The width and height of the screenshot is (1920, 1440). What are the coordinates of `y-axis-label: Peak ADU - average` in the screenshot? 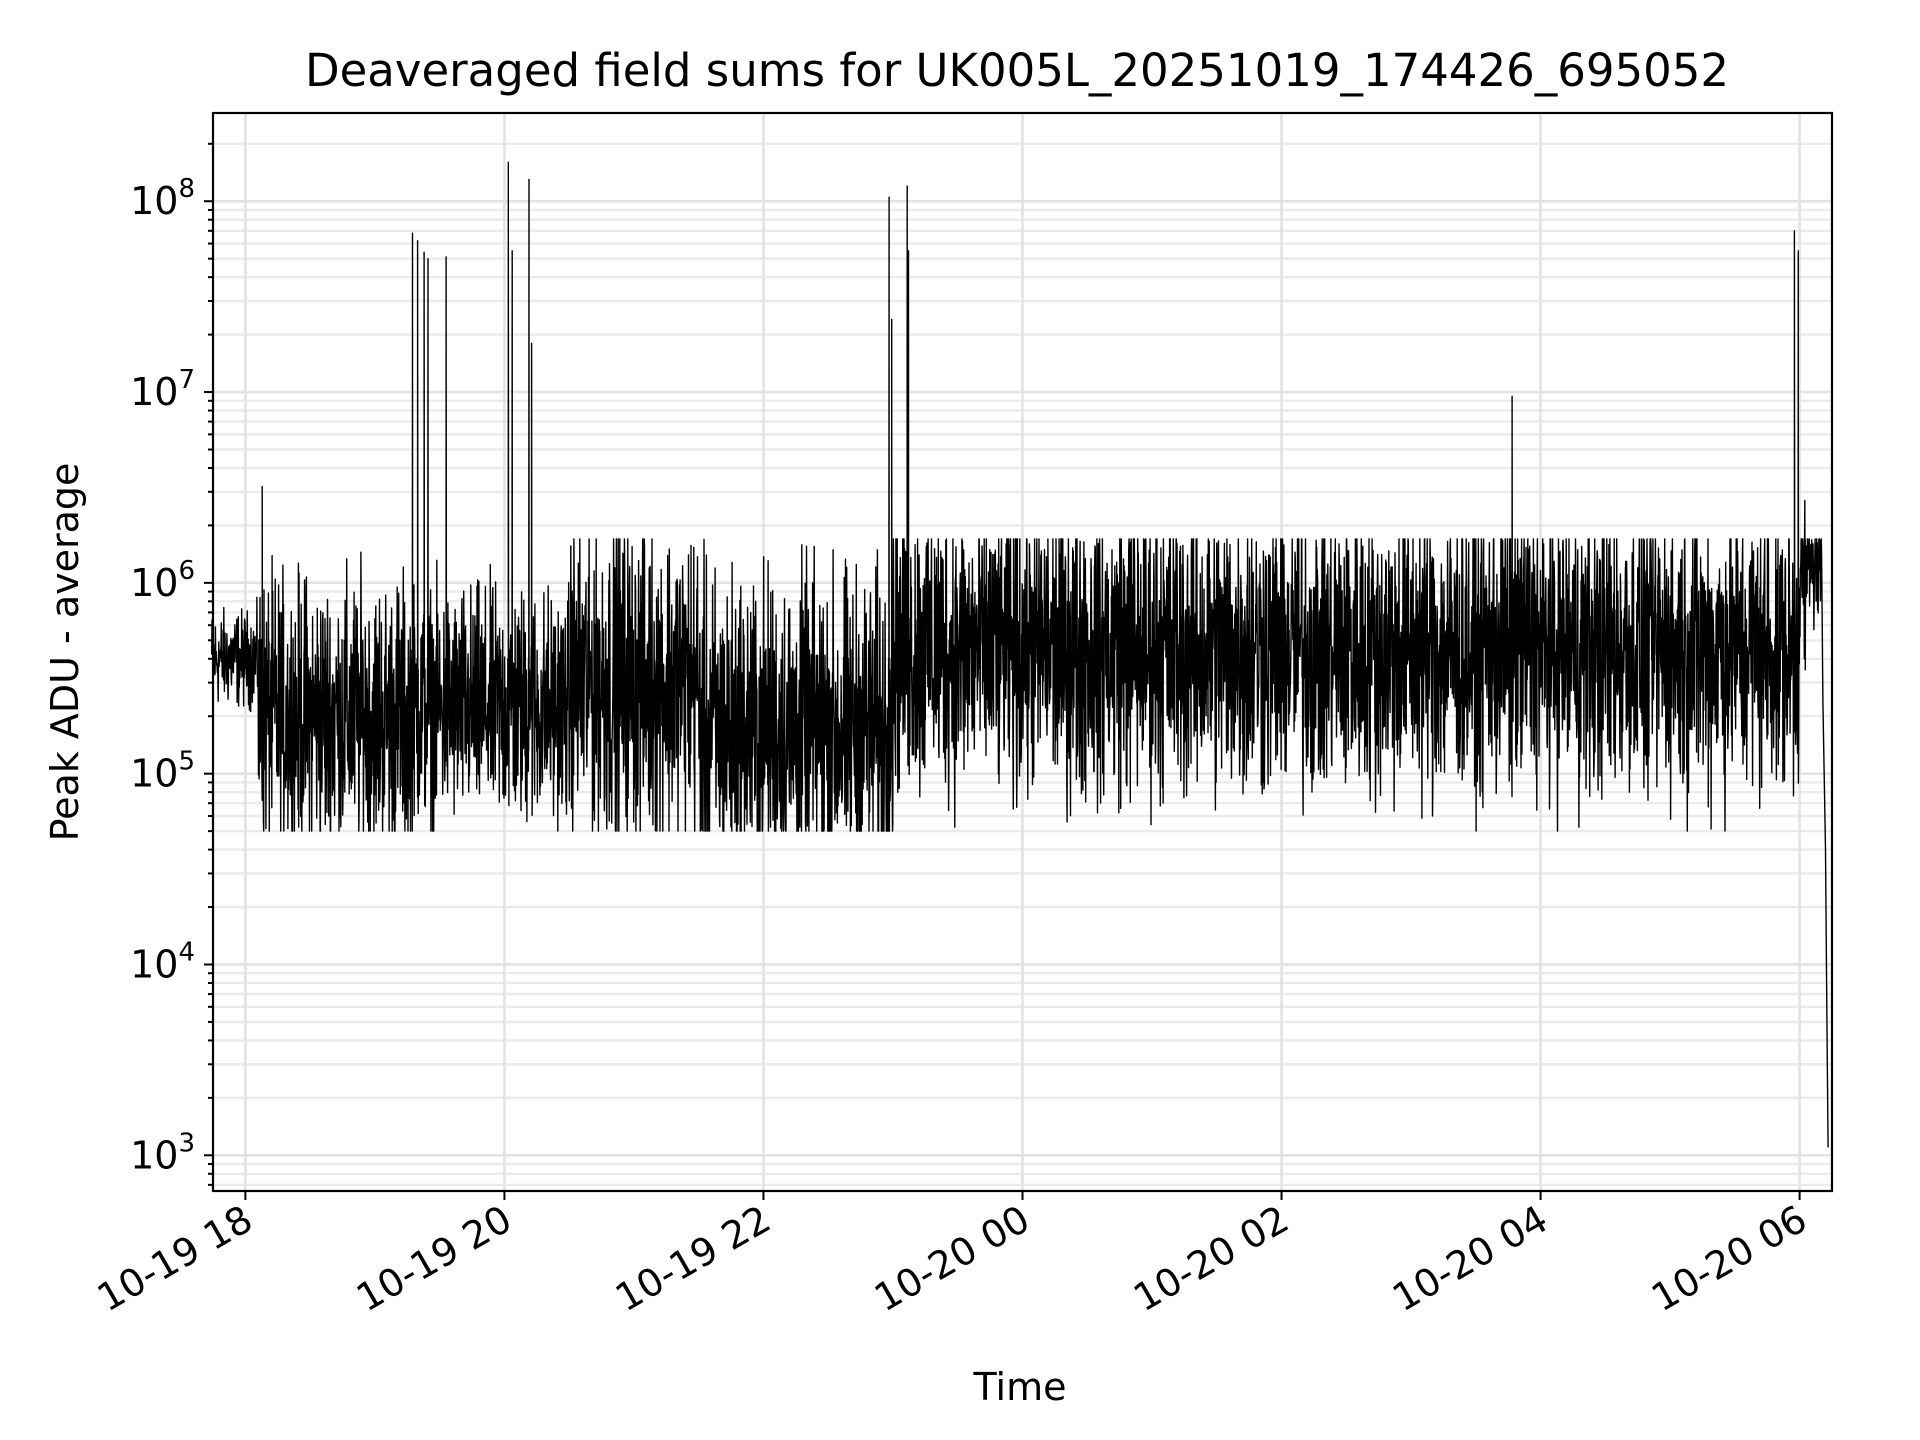 It's located at (65, 652).